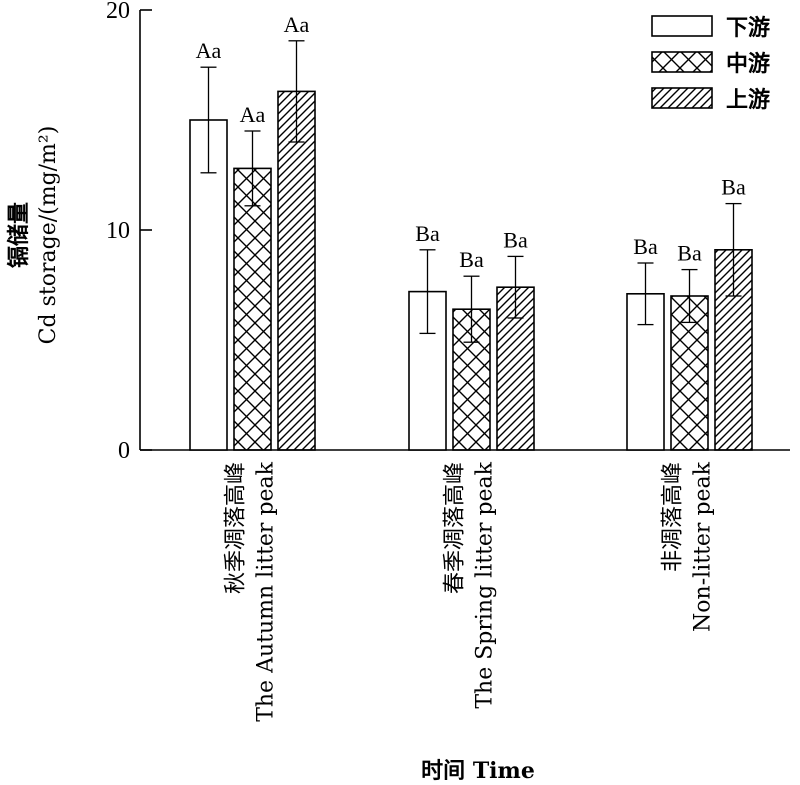 This screenshot has width=800, height=785. I want to click on y-tick-label: 0, so click(124, 451).